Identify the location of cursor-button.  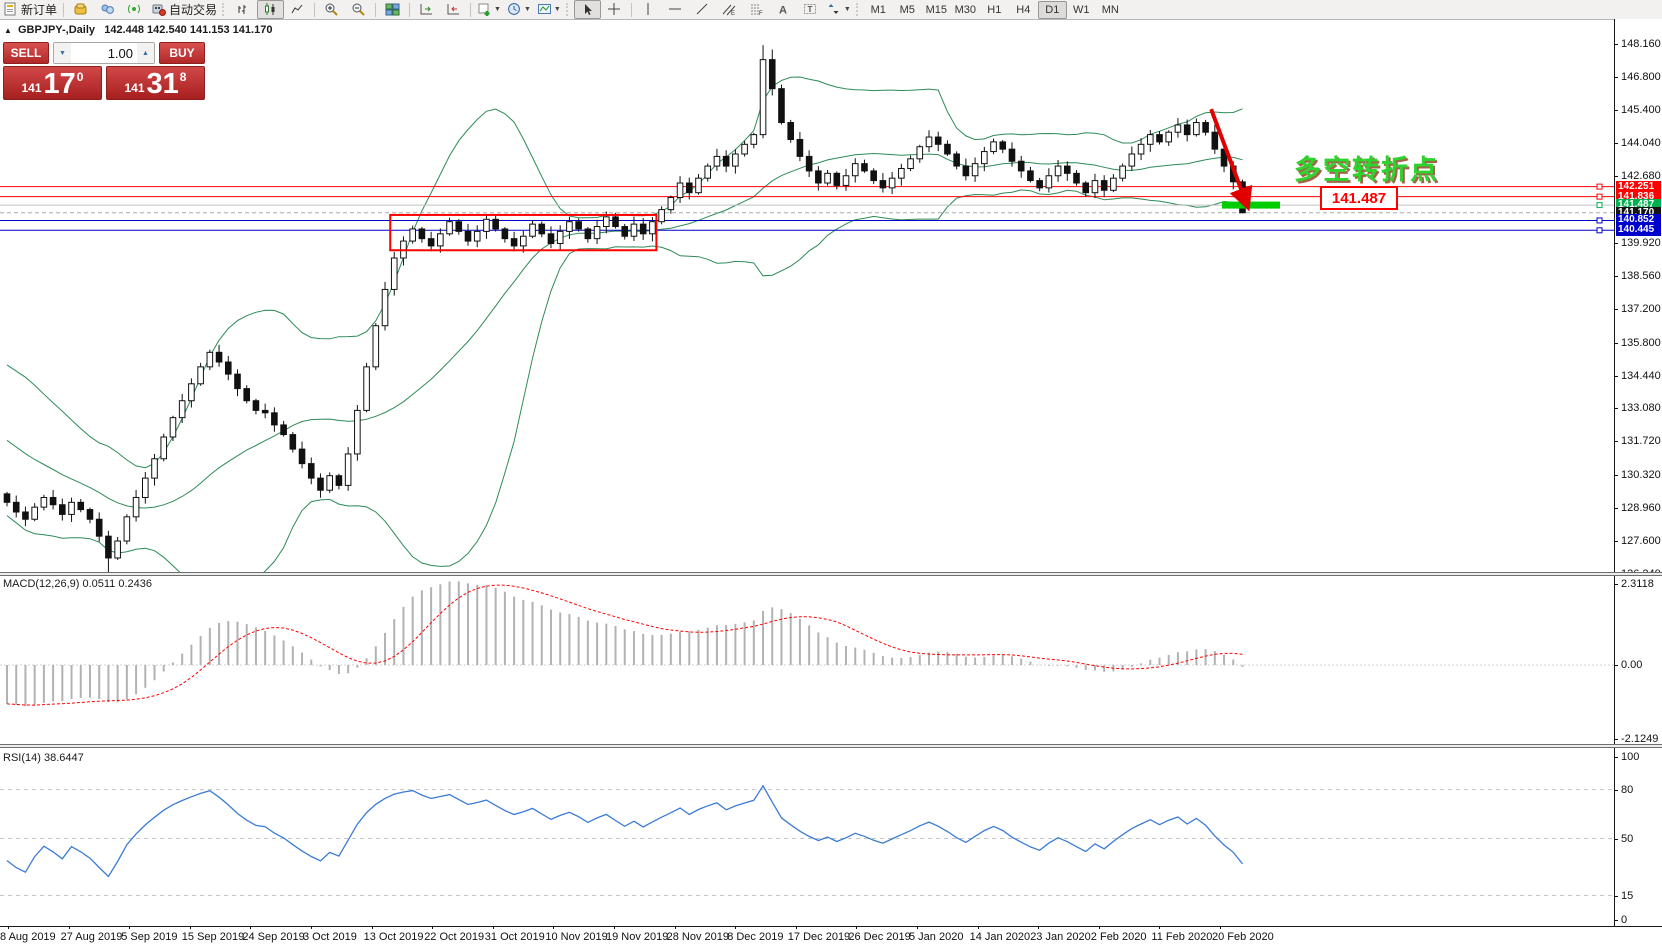
(587, 9).